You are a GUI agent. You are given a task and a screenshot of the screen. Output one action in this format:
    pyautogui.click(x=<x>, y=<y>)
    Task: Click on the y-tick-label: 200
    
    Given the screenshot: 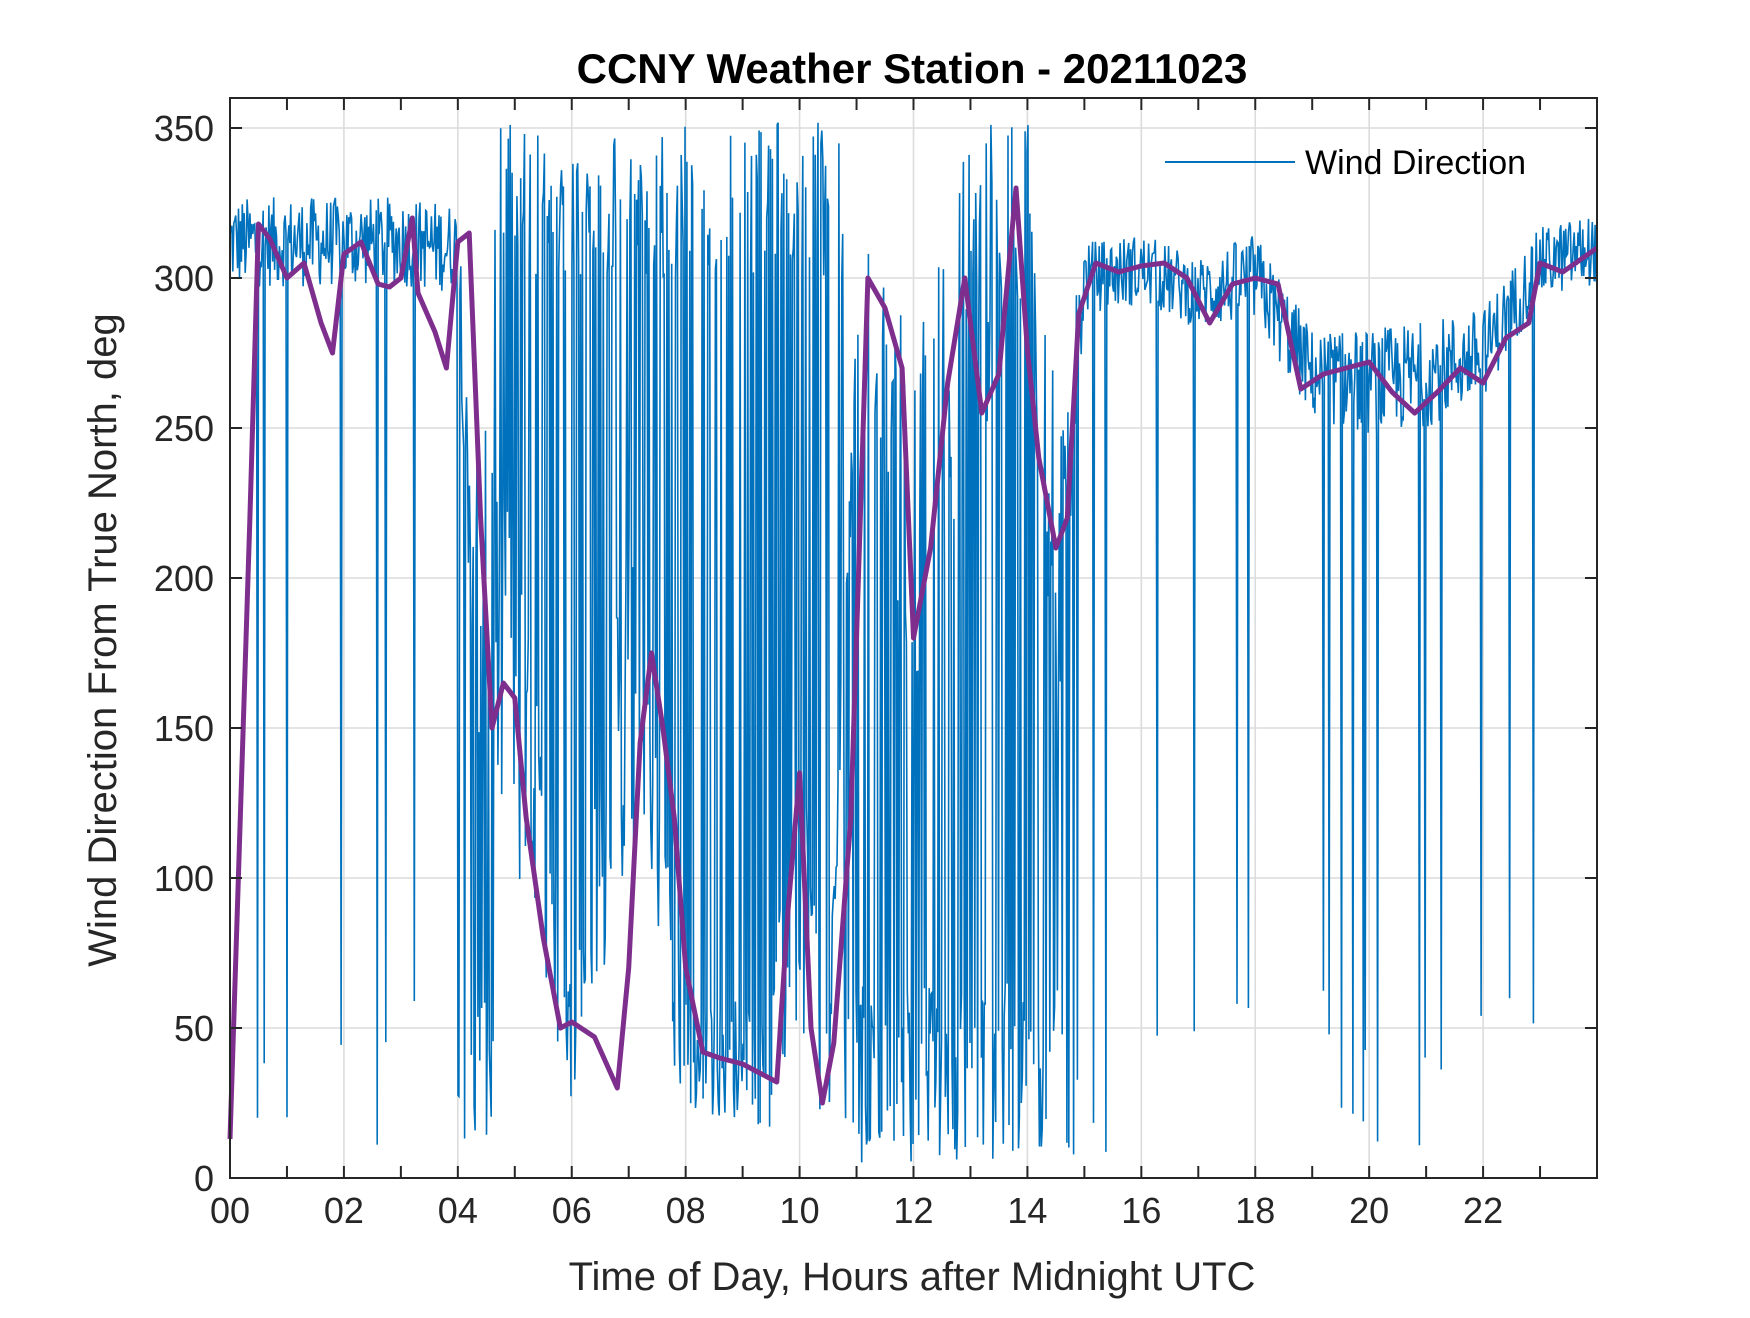 What is the action you would take?
    pyautogui.click(x=184, y=578)
    